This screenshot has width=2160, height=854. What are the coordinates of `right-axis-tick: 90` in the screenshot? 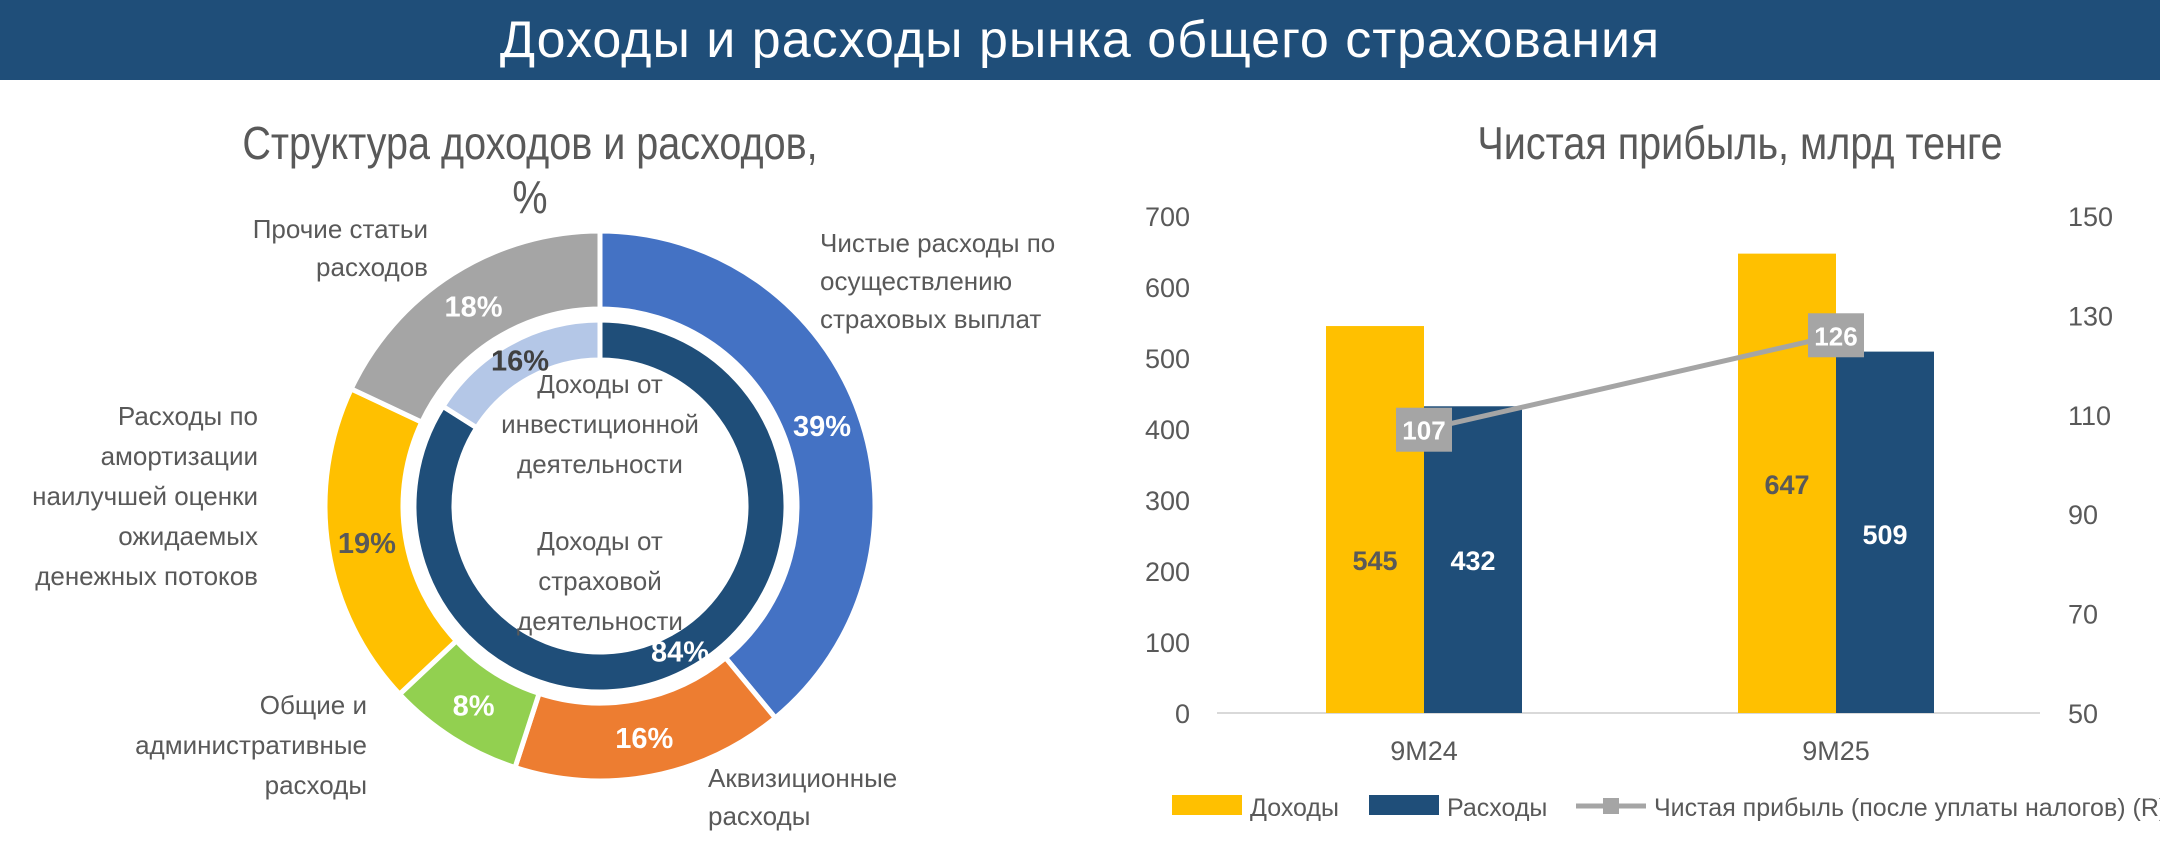 It's located at (2083, 515).